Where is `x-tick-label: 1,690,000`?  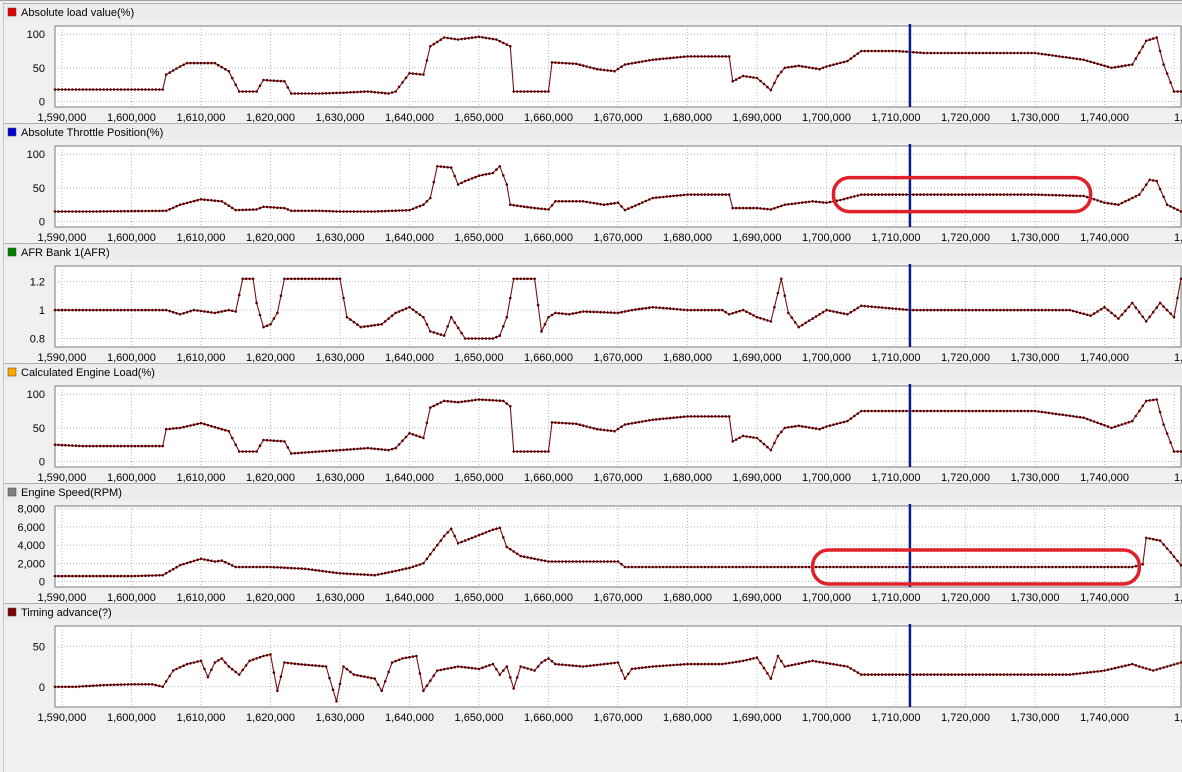
x-tick-label: 1,690,000 is located at coordinates (757, 718).